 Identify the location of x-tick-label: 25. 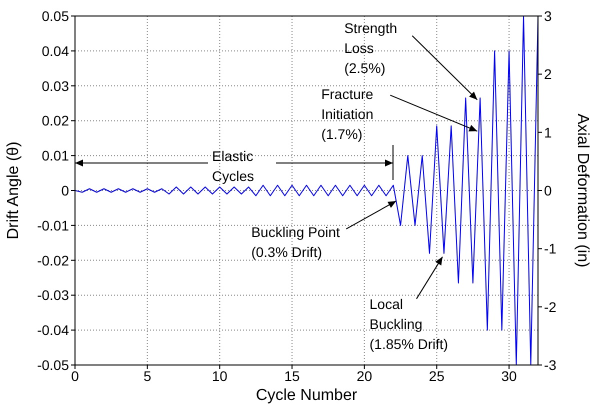
(436, 376).